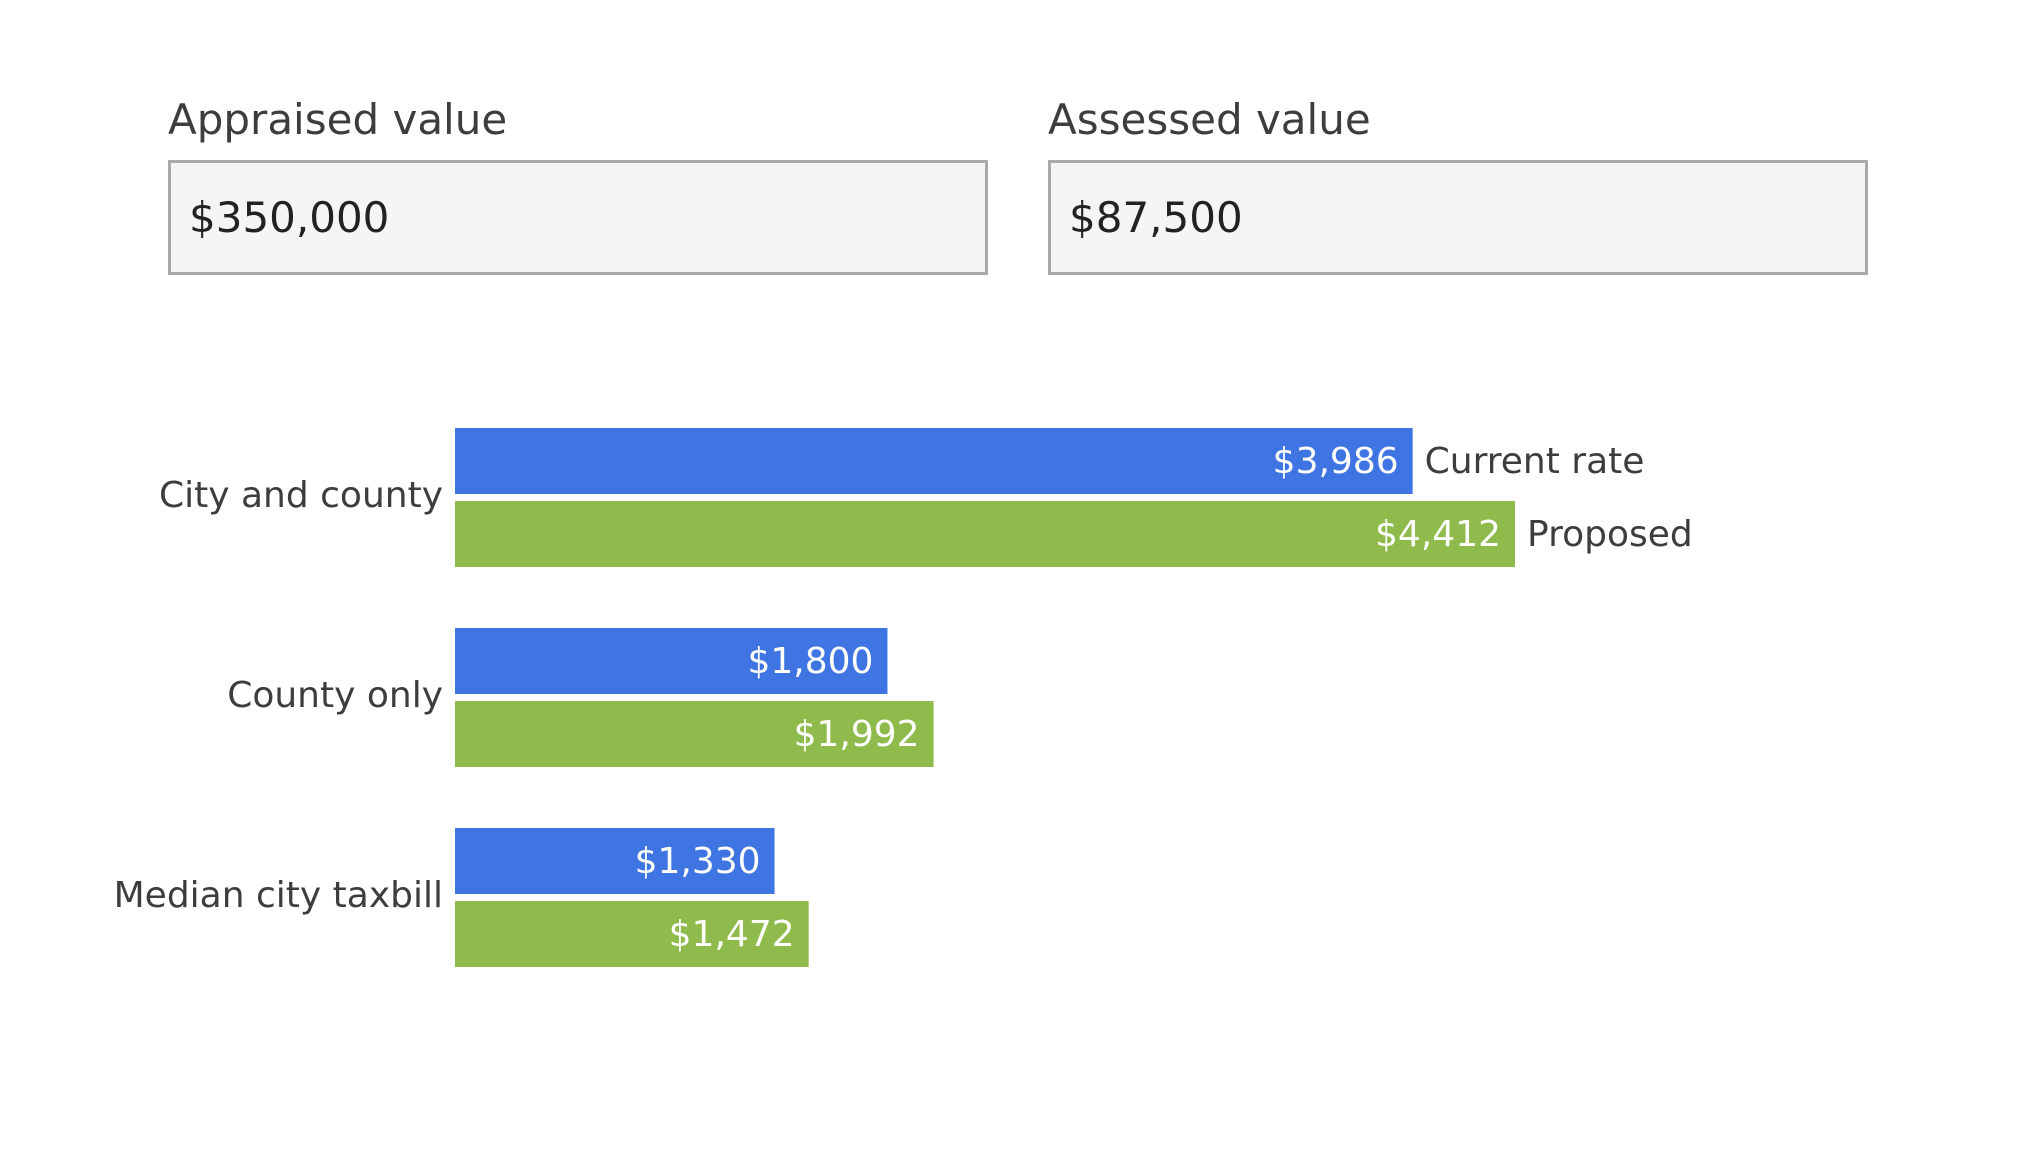 The width and height of the screenshot is (2018, 1160). I want to click on legend-current-rate: Current rate, so click(1535, 461).